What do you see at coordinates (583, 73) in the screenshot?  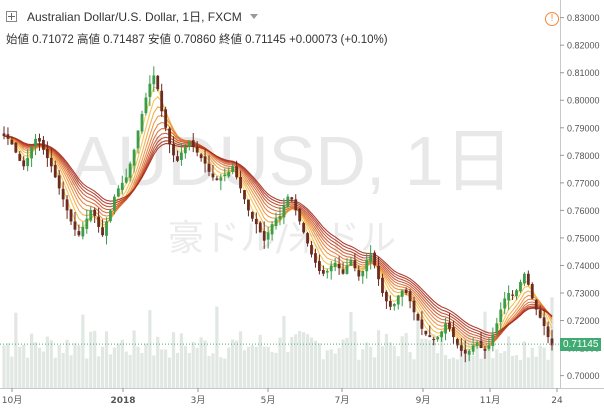 I see `y-tick-label: 0.81000` at bounding box center [583, 73].